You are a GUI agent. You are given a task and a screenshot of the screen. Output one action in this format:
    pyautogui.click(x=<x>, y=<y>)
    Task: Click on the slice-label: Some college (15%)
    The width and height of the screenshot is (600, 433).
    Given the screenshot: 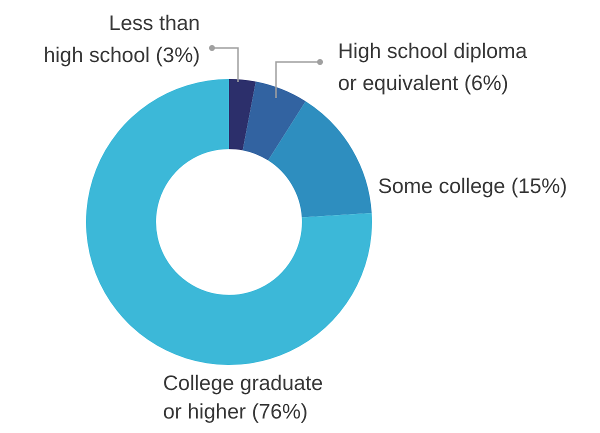 What is the action you would take?
    pyautogui.click(x=473, y=186)
    